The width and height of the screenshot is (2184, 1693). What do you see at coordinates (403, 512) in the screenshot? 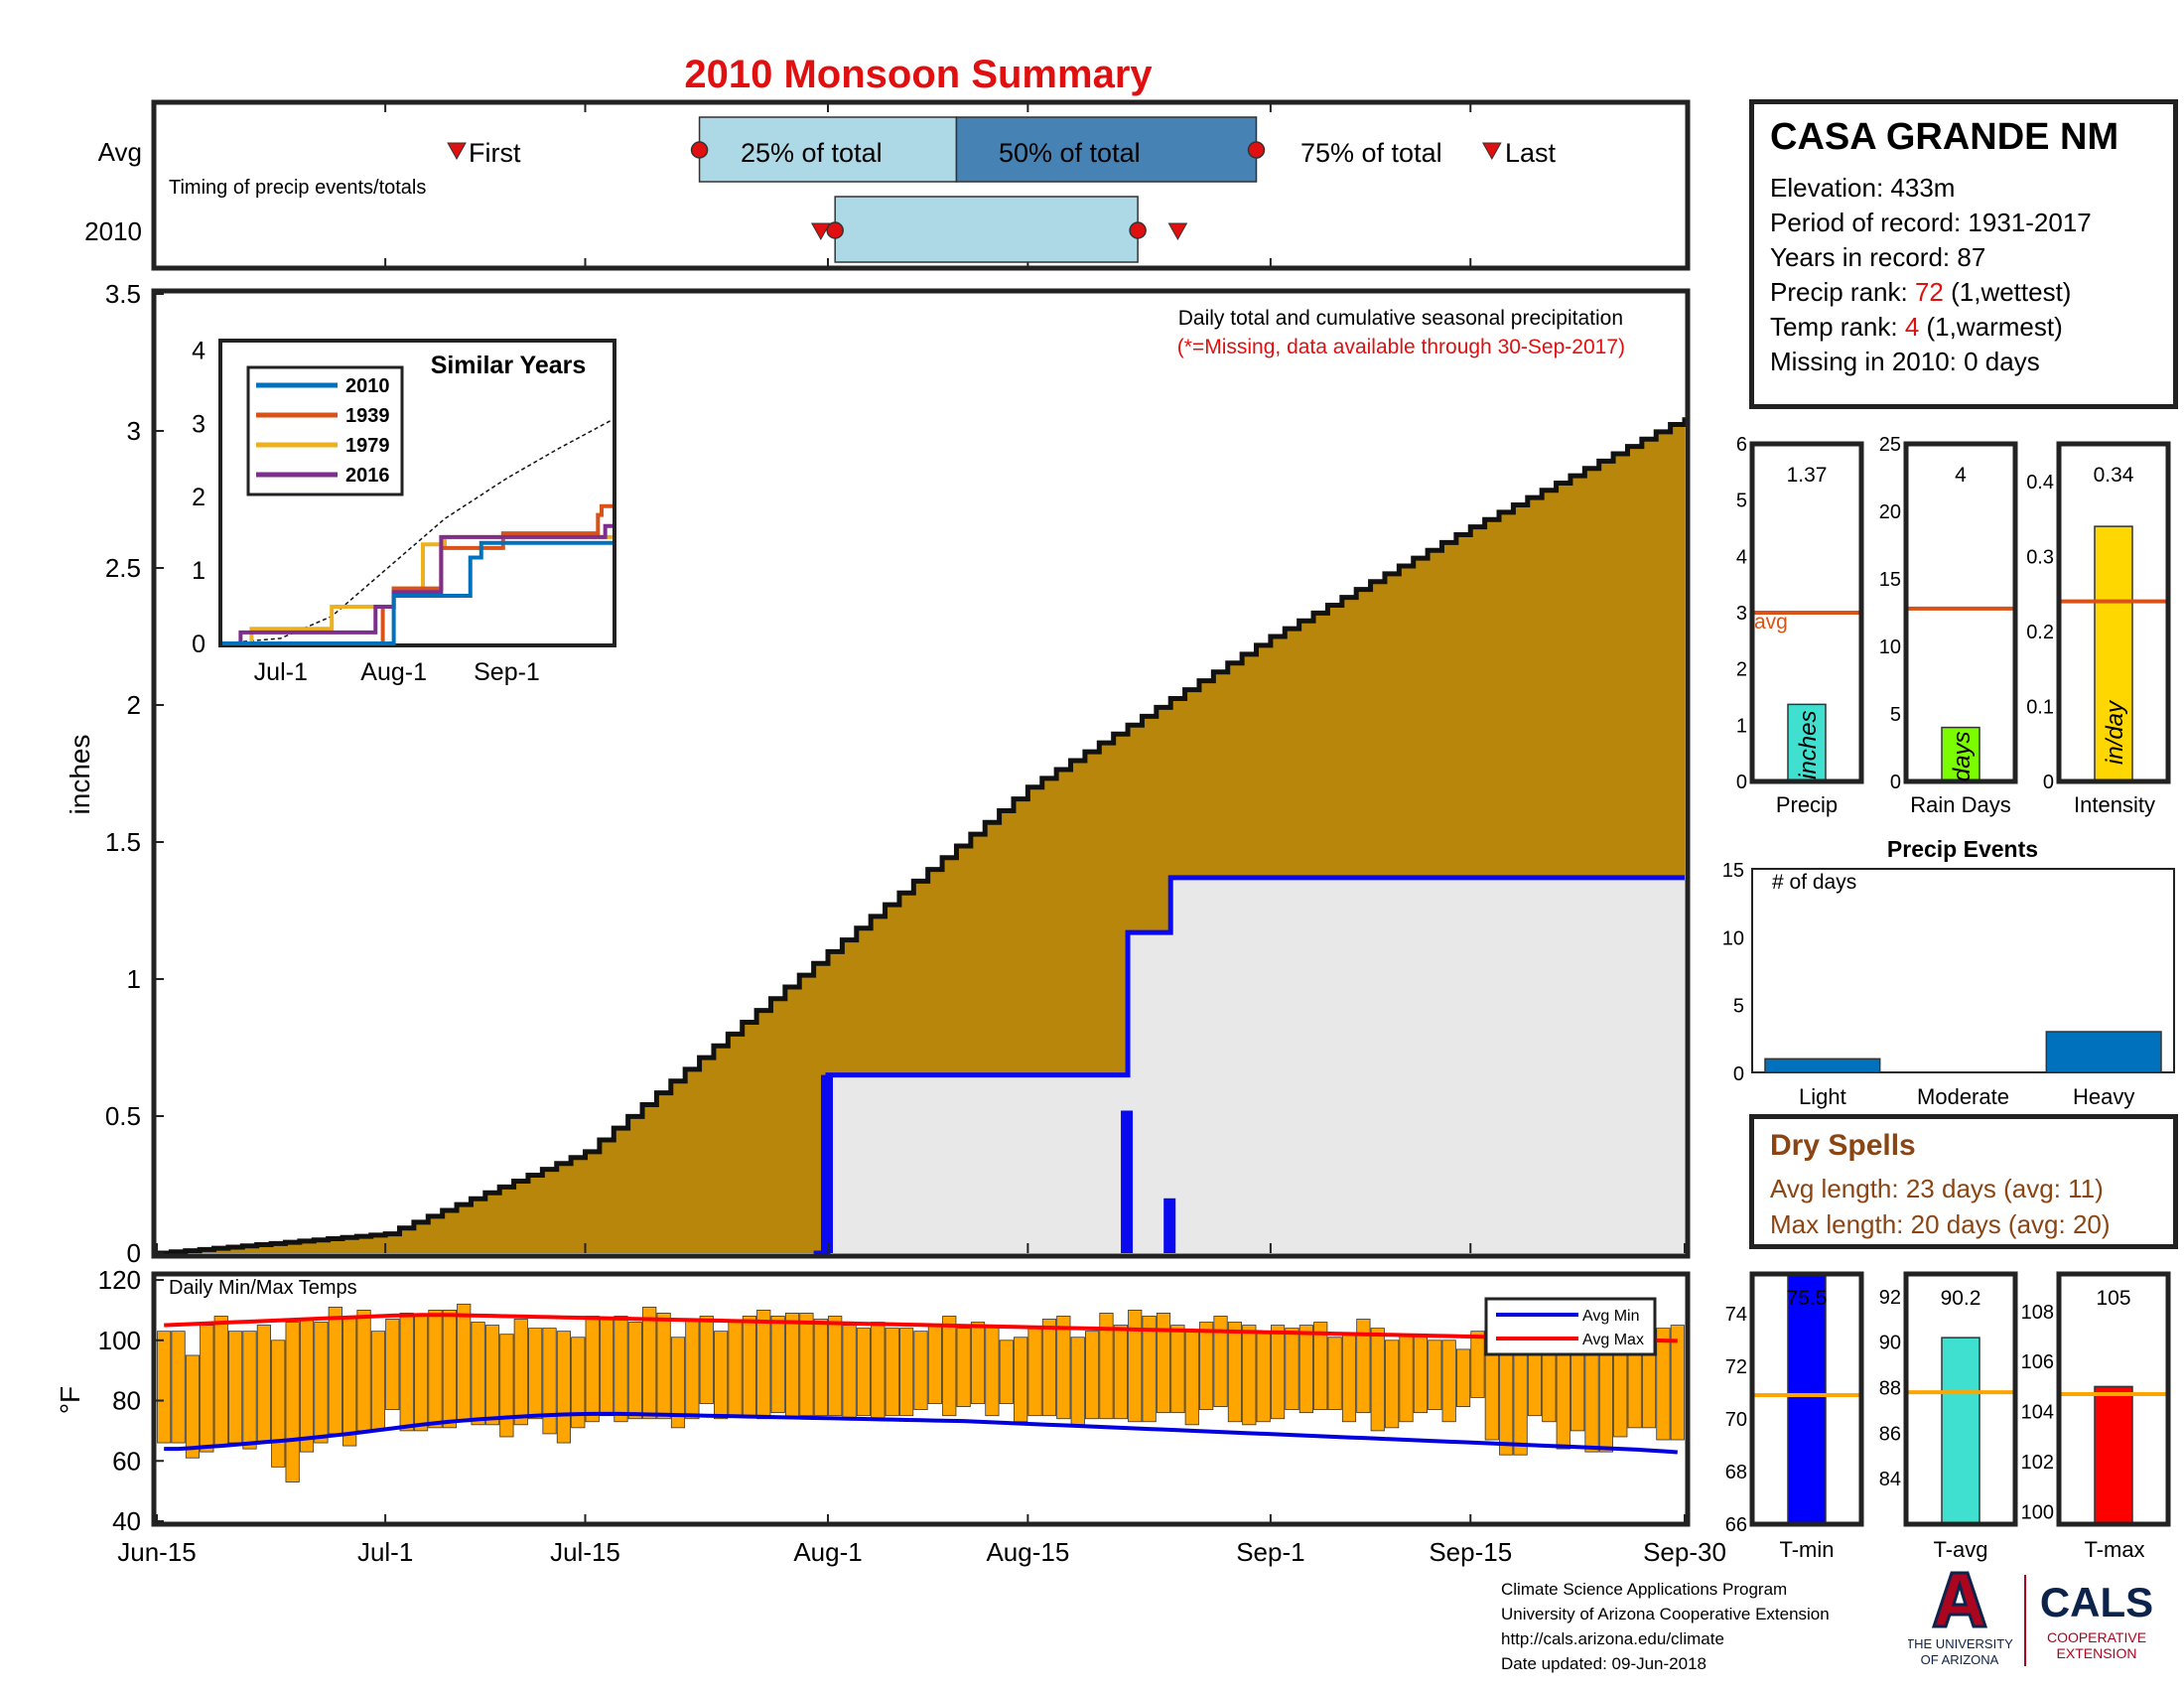
I see `inset-marks: 0 1 2 3 4 Jul-1 Aug-1 Sep-1` at bounding box center [403, 512].